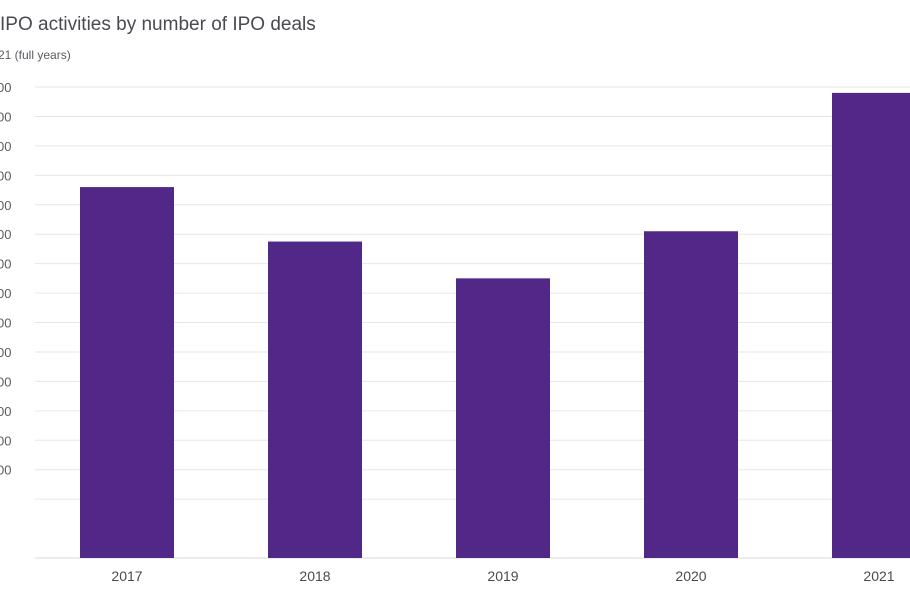  Describe the element at coordinates (503, 418) in the screenshot. I see `bar-2019` at that location.